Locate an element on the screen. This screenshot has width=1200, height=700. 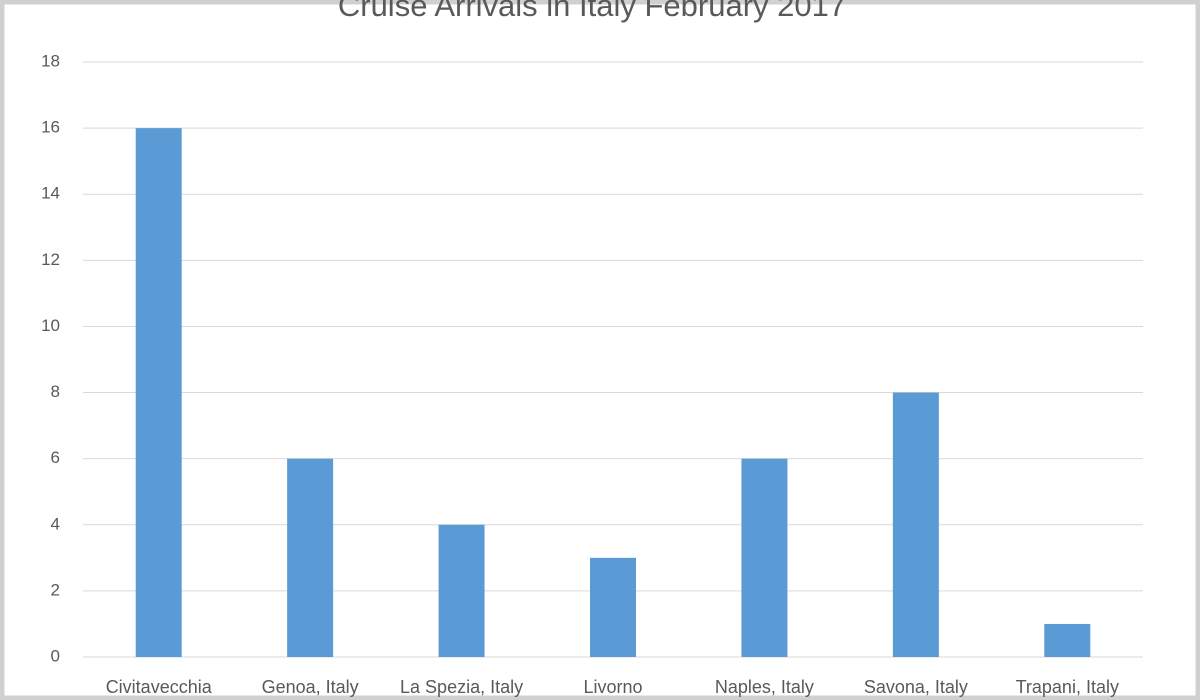
x-tick-label: Trapani, Italy is located at coordinates (1067, 687).